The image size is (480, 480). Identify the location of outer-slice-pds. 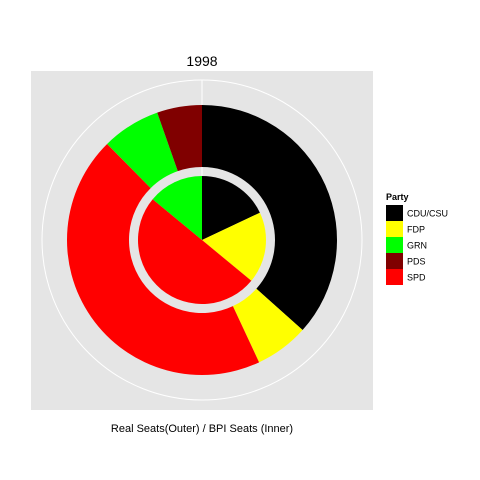
(179, 138).